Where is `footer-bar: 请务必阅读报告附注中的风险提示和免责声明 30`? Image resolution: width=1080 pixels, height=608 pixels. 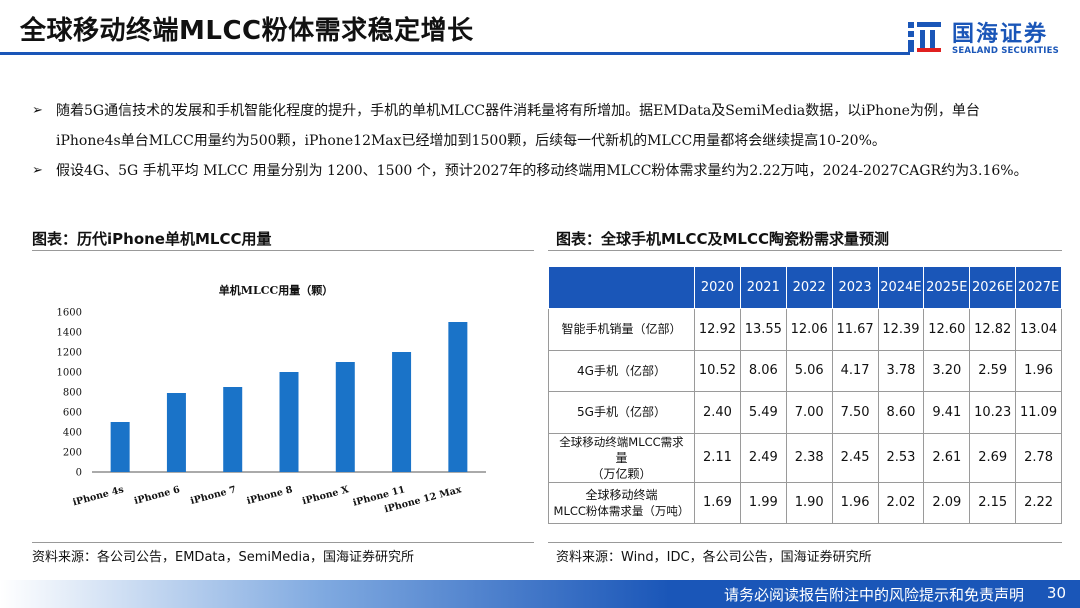 footer-bar: 请务必阅读报告附注中的风险提示和免责声明 30 is located at coordinates (540, 594).